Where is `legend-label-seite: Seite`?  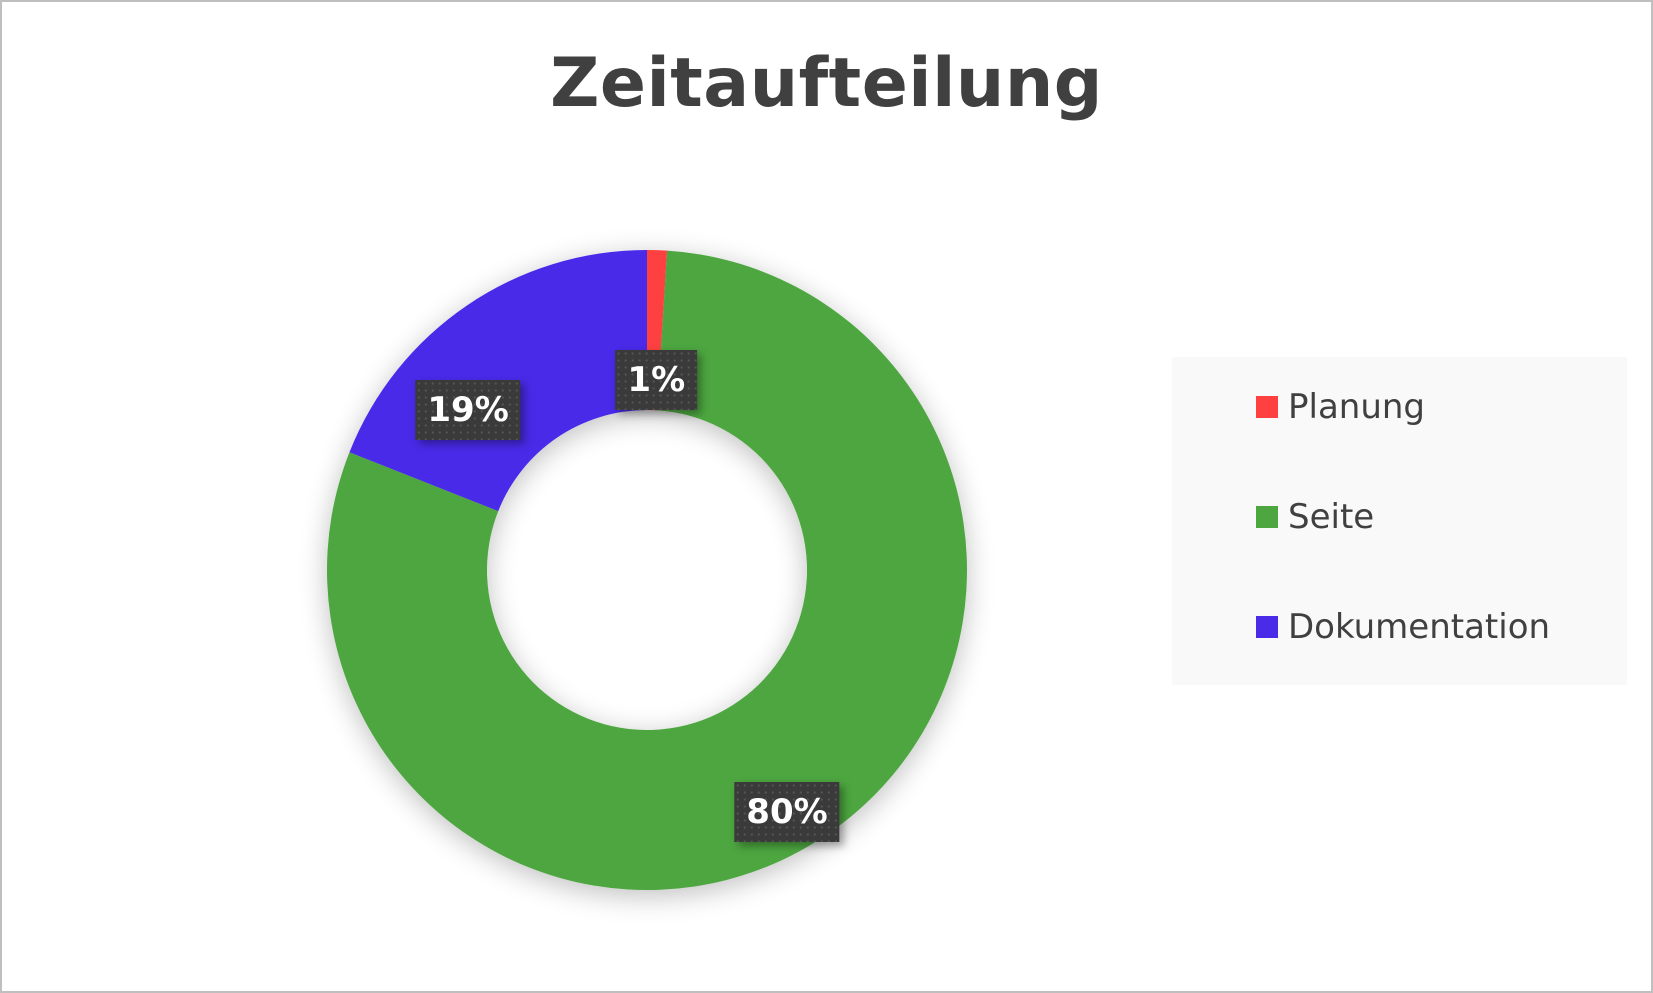 legend-label-seite: Seite is located at coordinates (1331, 517).